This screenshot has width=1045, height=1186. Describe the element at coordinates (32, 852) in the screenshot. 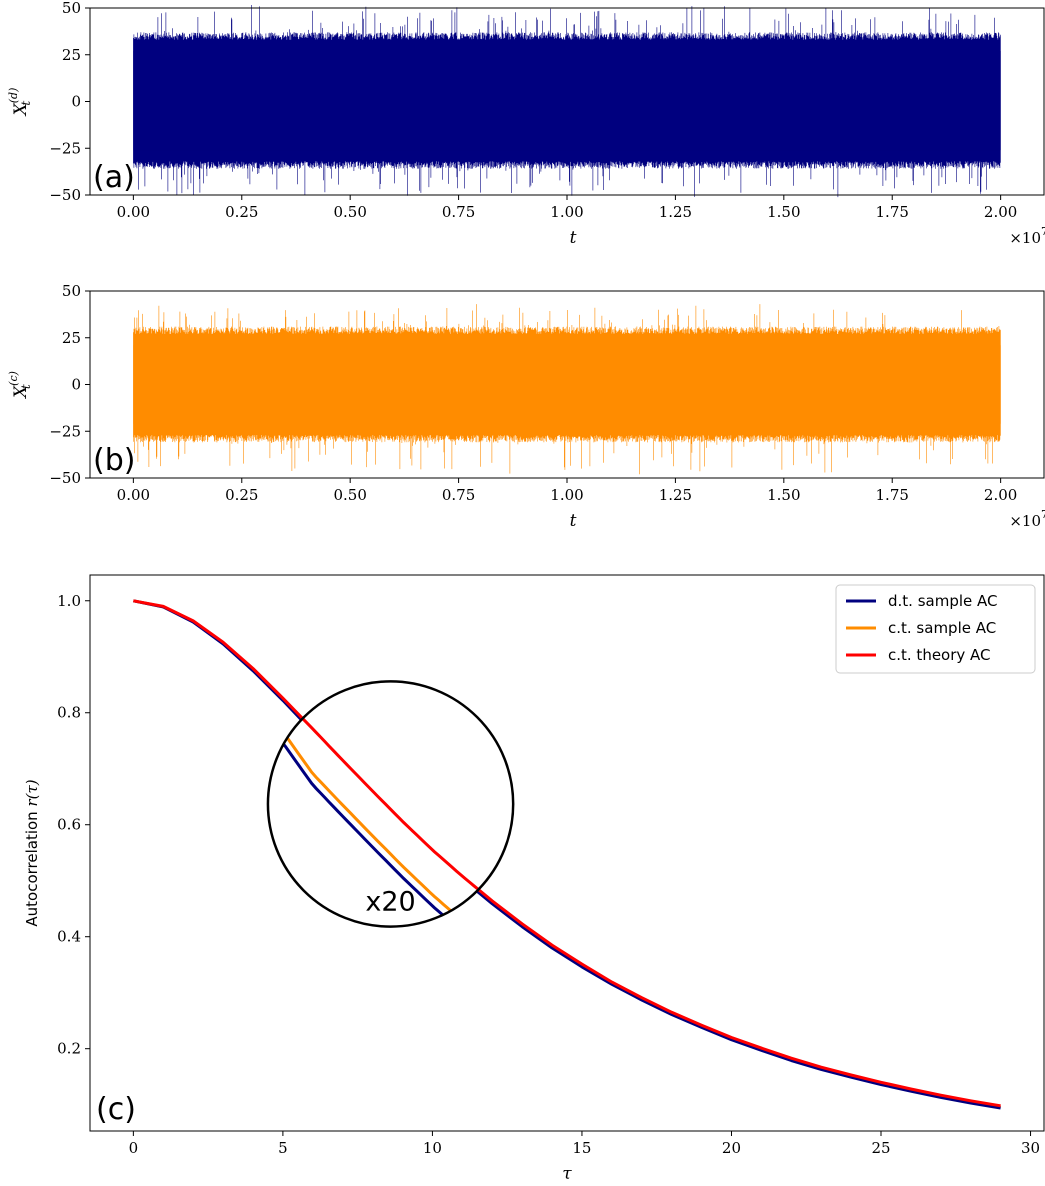

I see `y-axis-label: Autocorrelation r(τ)` at that location.